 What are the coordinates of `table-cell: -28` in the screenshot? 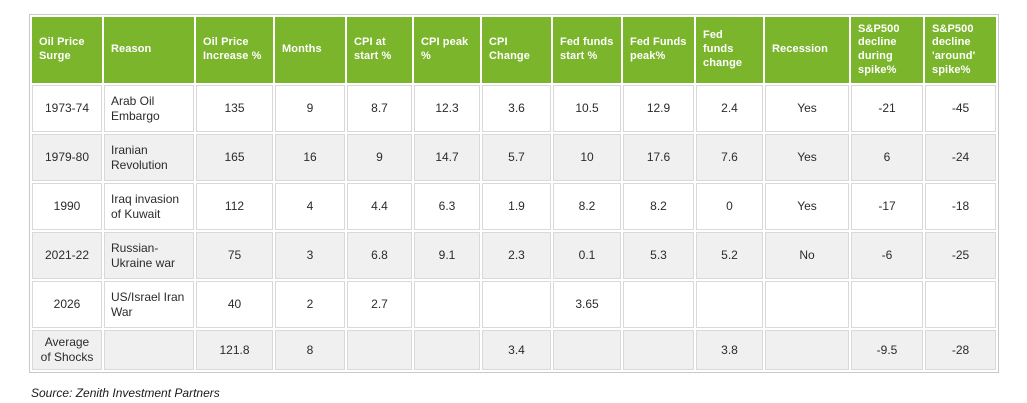 It's located at (960, 350).